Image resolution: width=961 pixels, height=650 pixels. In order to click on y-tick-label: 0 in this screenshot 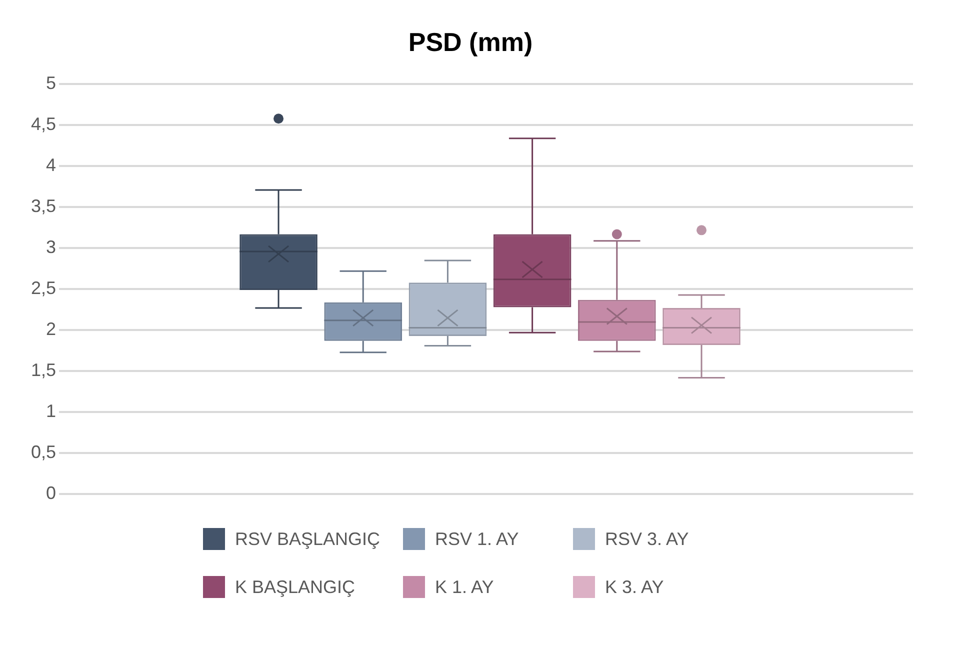, I will do `click(51, 493)`.